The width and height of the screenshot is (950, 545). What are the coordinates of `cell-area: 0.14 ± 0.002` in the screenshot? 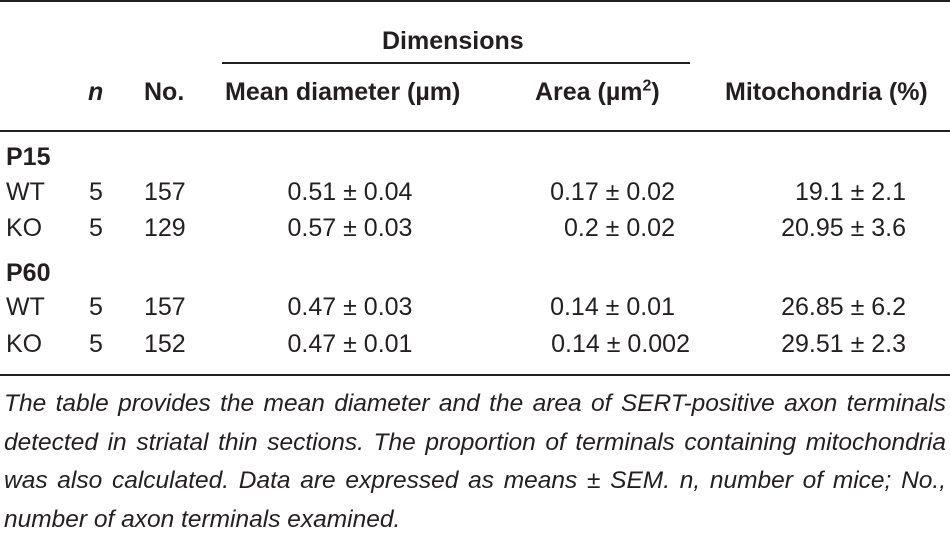 It's located at (620, 344).